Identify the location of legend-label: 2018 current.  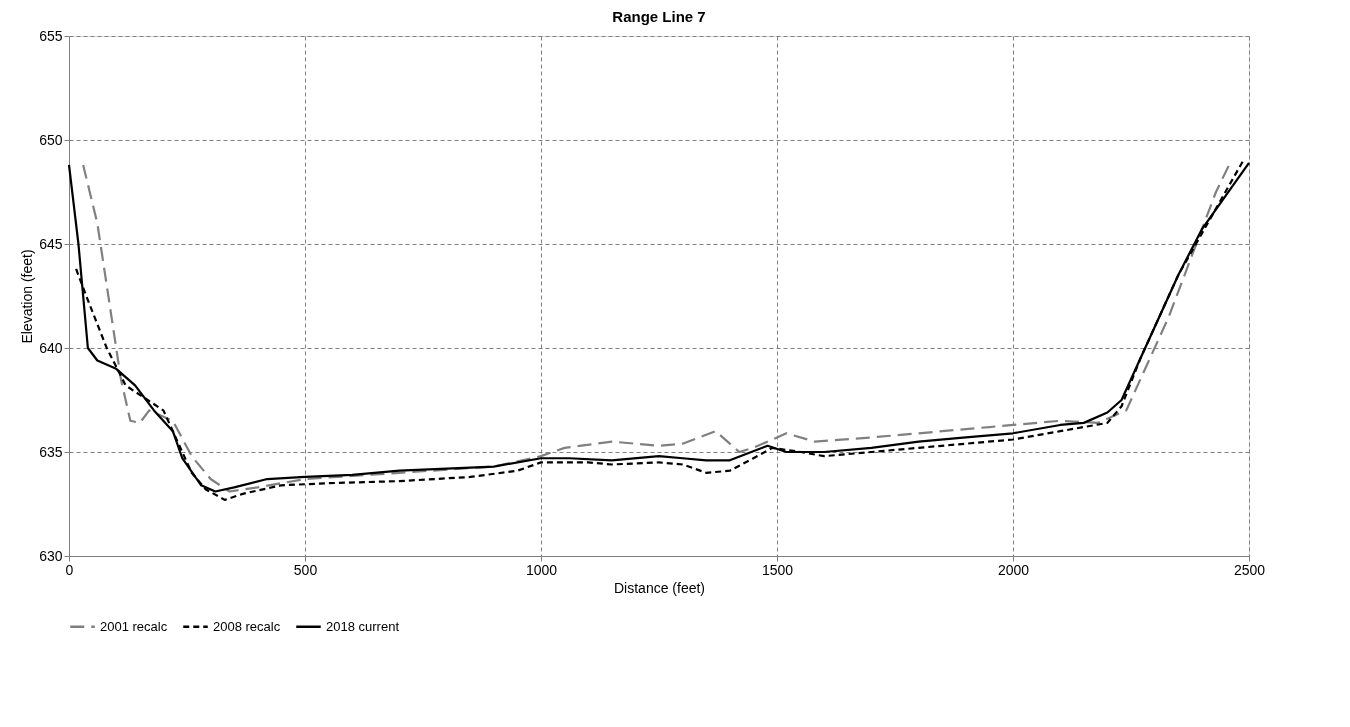
(363, 626).